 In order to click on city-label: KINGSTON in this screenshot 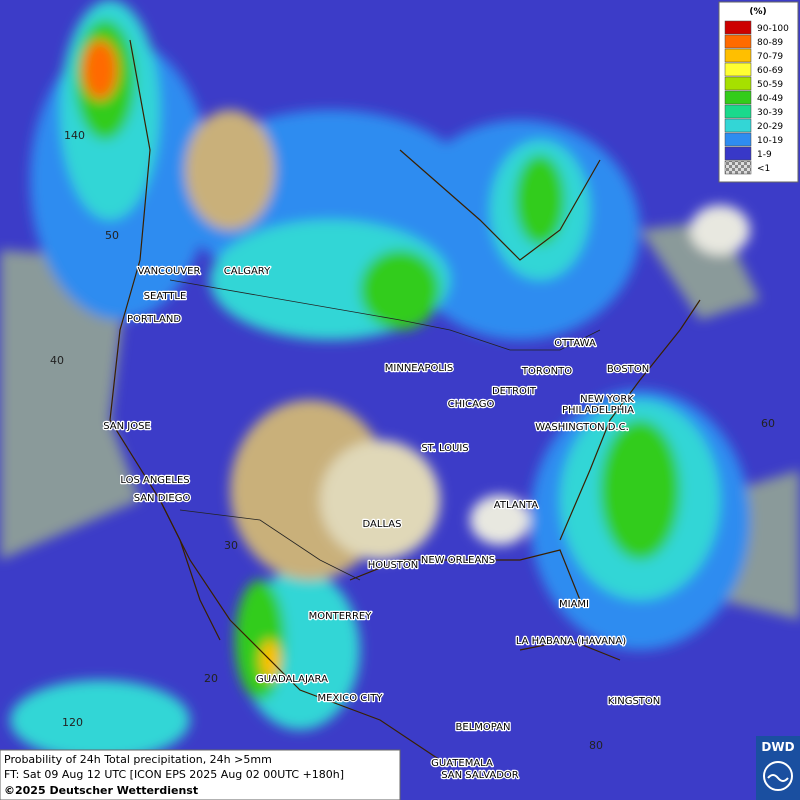, I will do `click(634, 701)`.